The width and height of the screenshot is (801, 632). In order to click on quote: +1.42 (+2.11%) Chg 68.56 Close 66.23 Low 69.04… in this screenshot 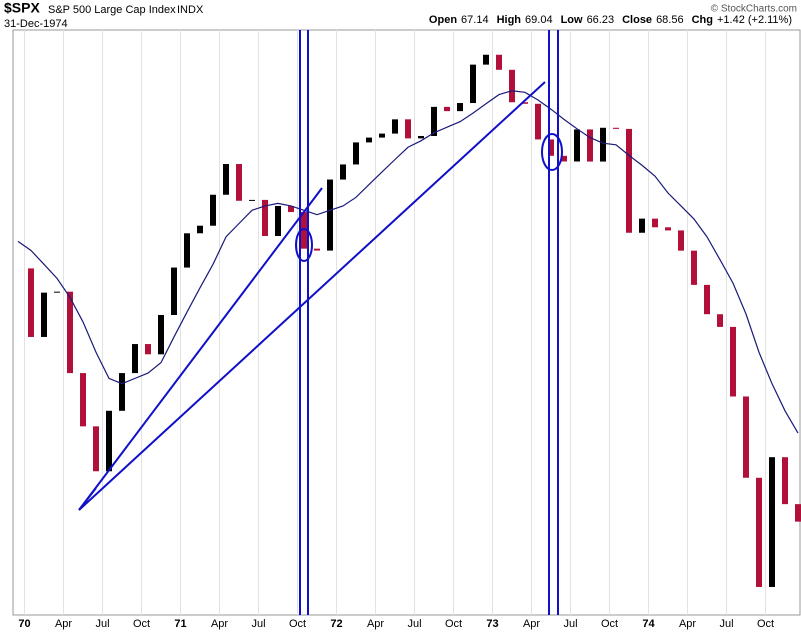, I will do `click(610, 20)`.